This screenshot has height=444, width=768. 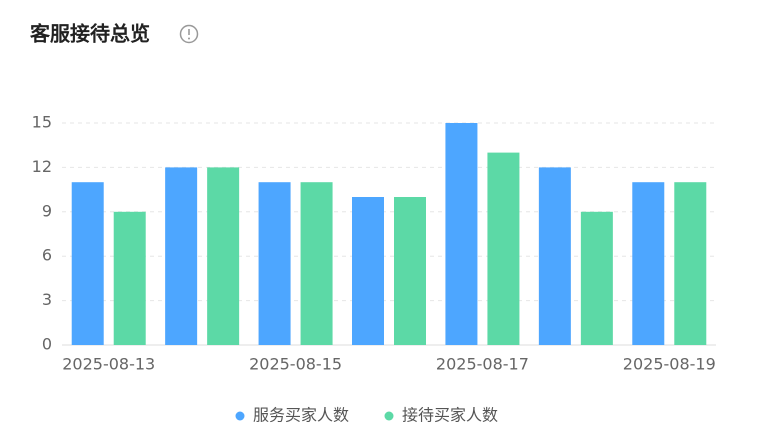 I want to click on x-tick-label: 2025-08-13, so click(x=108, y=364).